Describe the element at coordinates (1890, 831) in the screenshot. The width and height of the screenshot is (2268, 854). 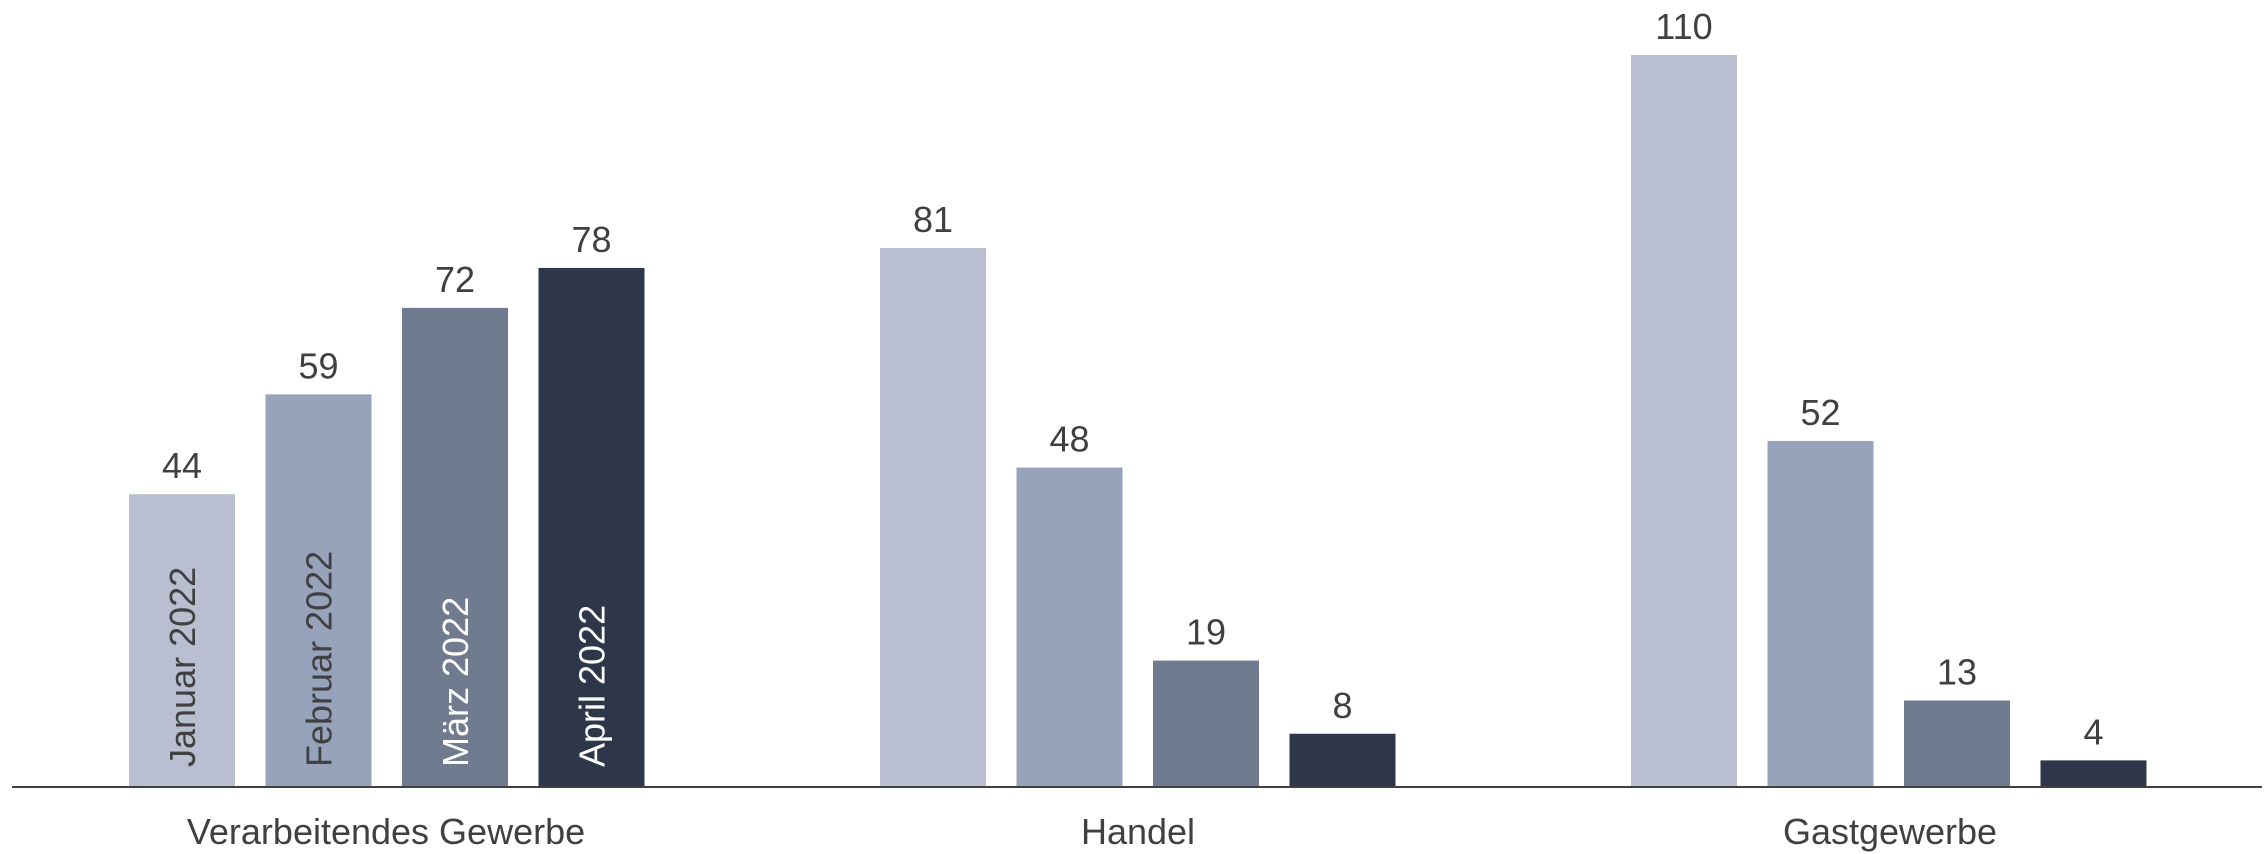
I see `category-label-gastgewerbe: Gastgewerbe` at that location.